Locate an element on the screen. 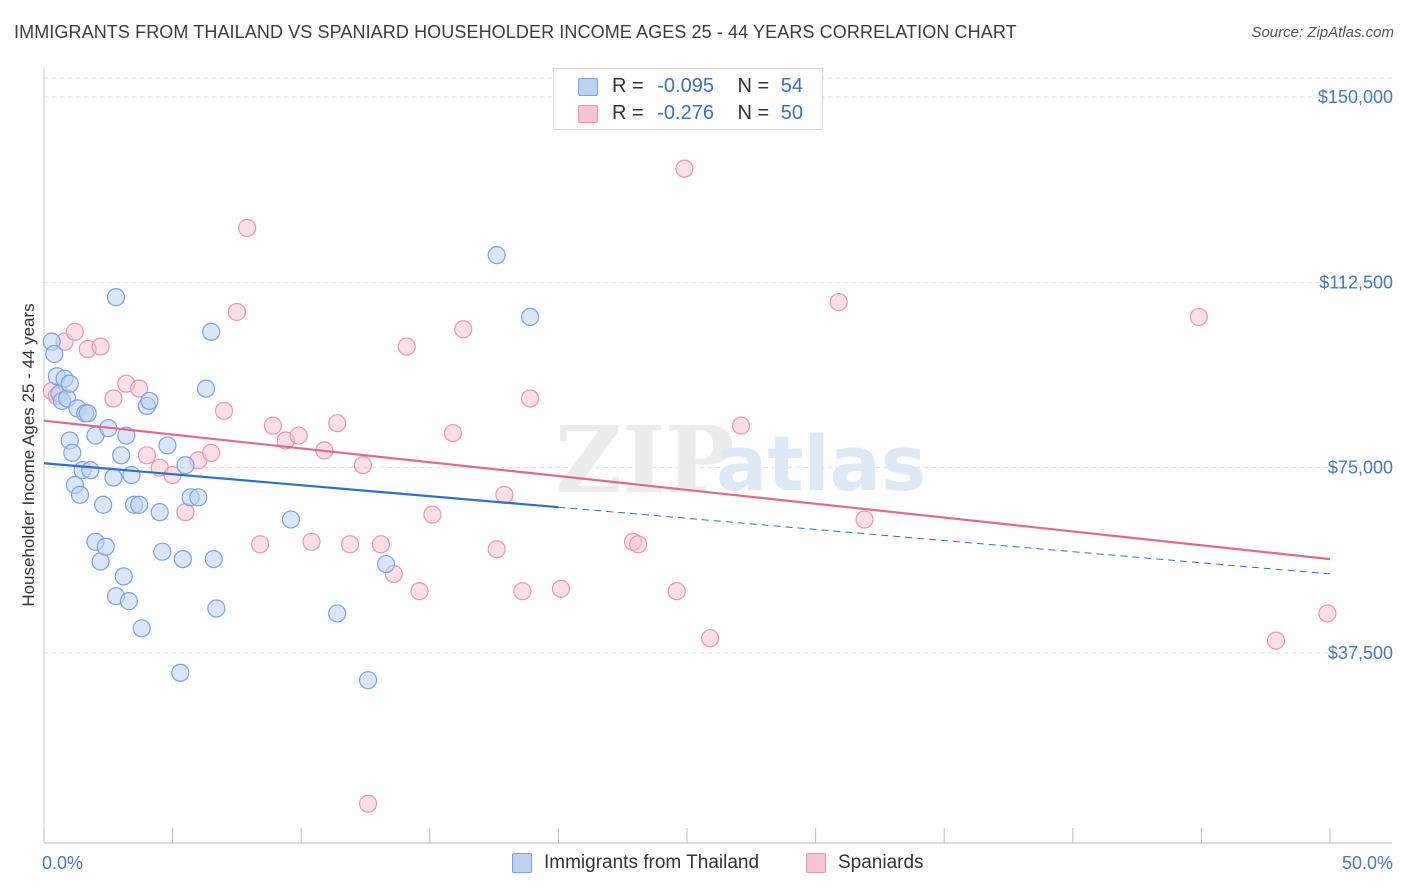 The image size is (1406, 892). y-axis-label: Householder Income Ages 25 - 44 years is located at coordinates (28, 454).